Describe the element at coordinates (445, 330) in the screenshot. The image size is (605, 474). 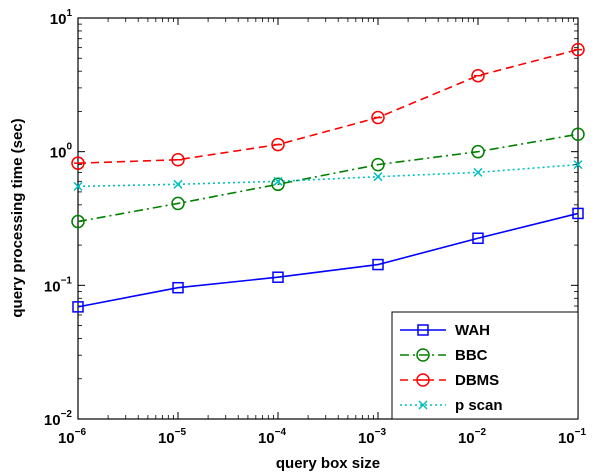
I see `legend-entry-wah: WAH` at that location.